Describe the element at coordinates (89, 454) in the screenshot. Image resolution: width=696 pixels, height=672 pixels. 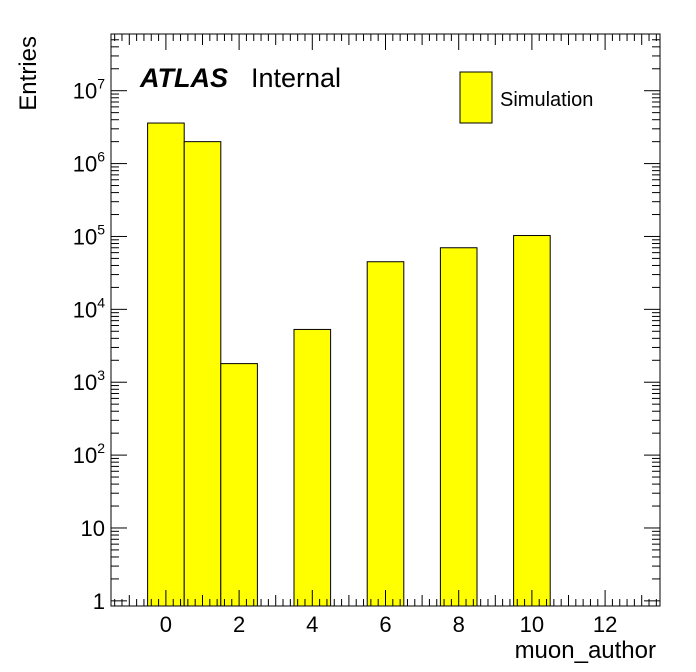
I see `y-tick-label: 10²` at that location.